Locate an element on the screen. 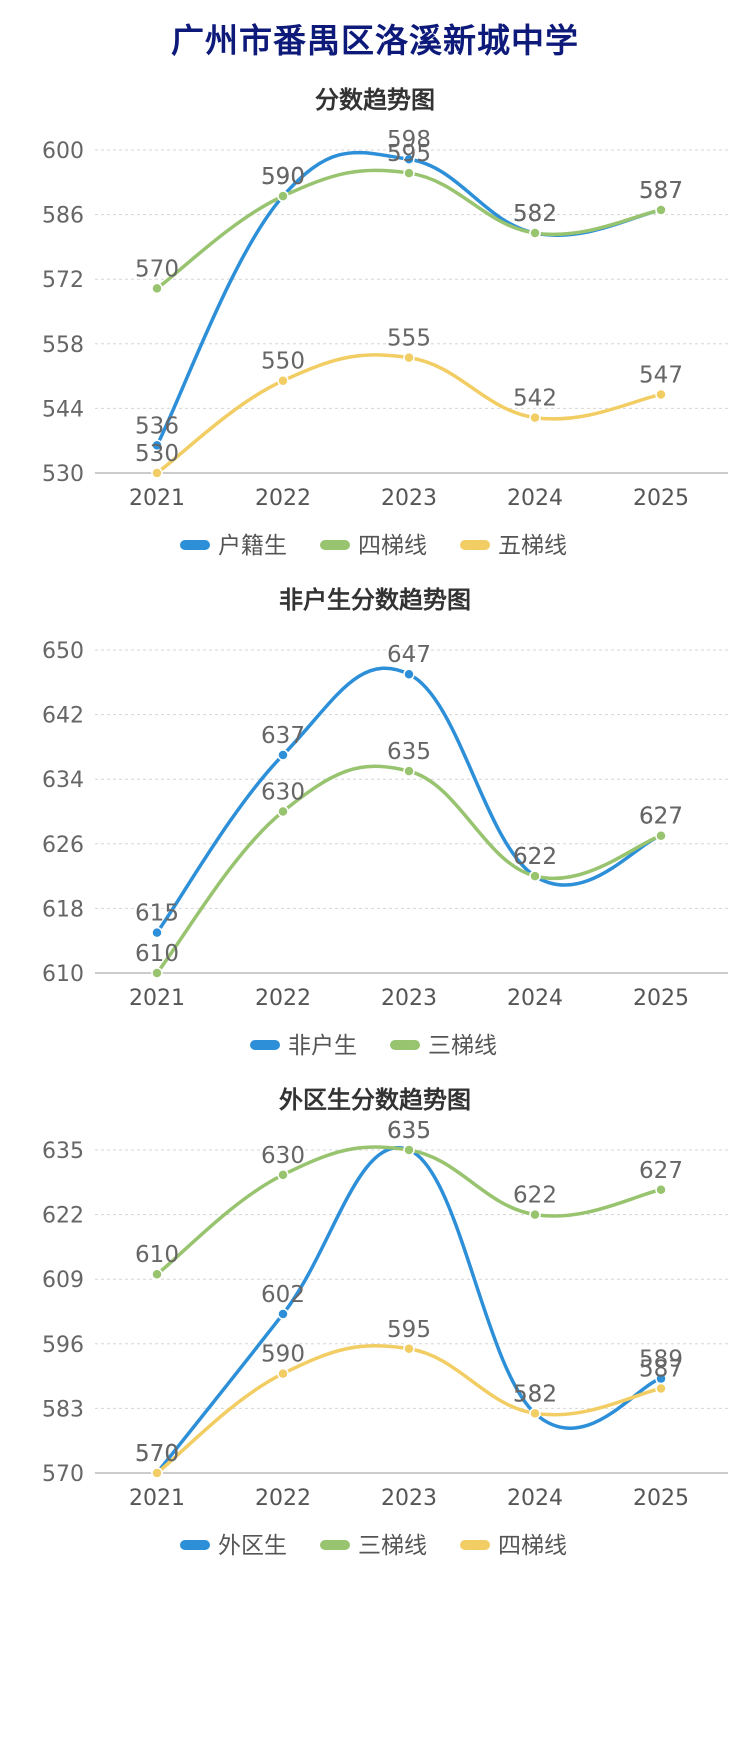  data-label: 637 is located at coordinates (283, 736).